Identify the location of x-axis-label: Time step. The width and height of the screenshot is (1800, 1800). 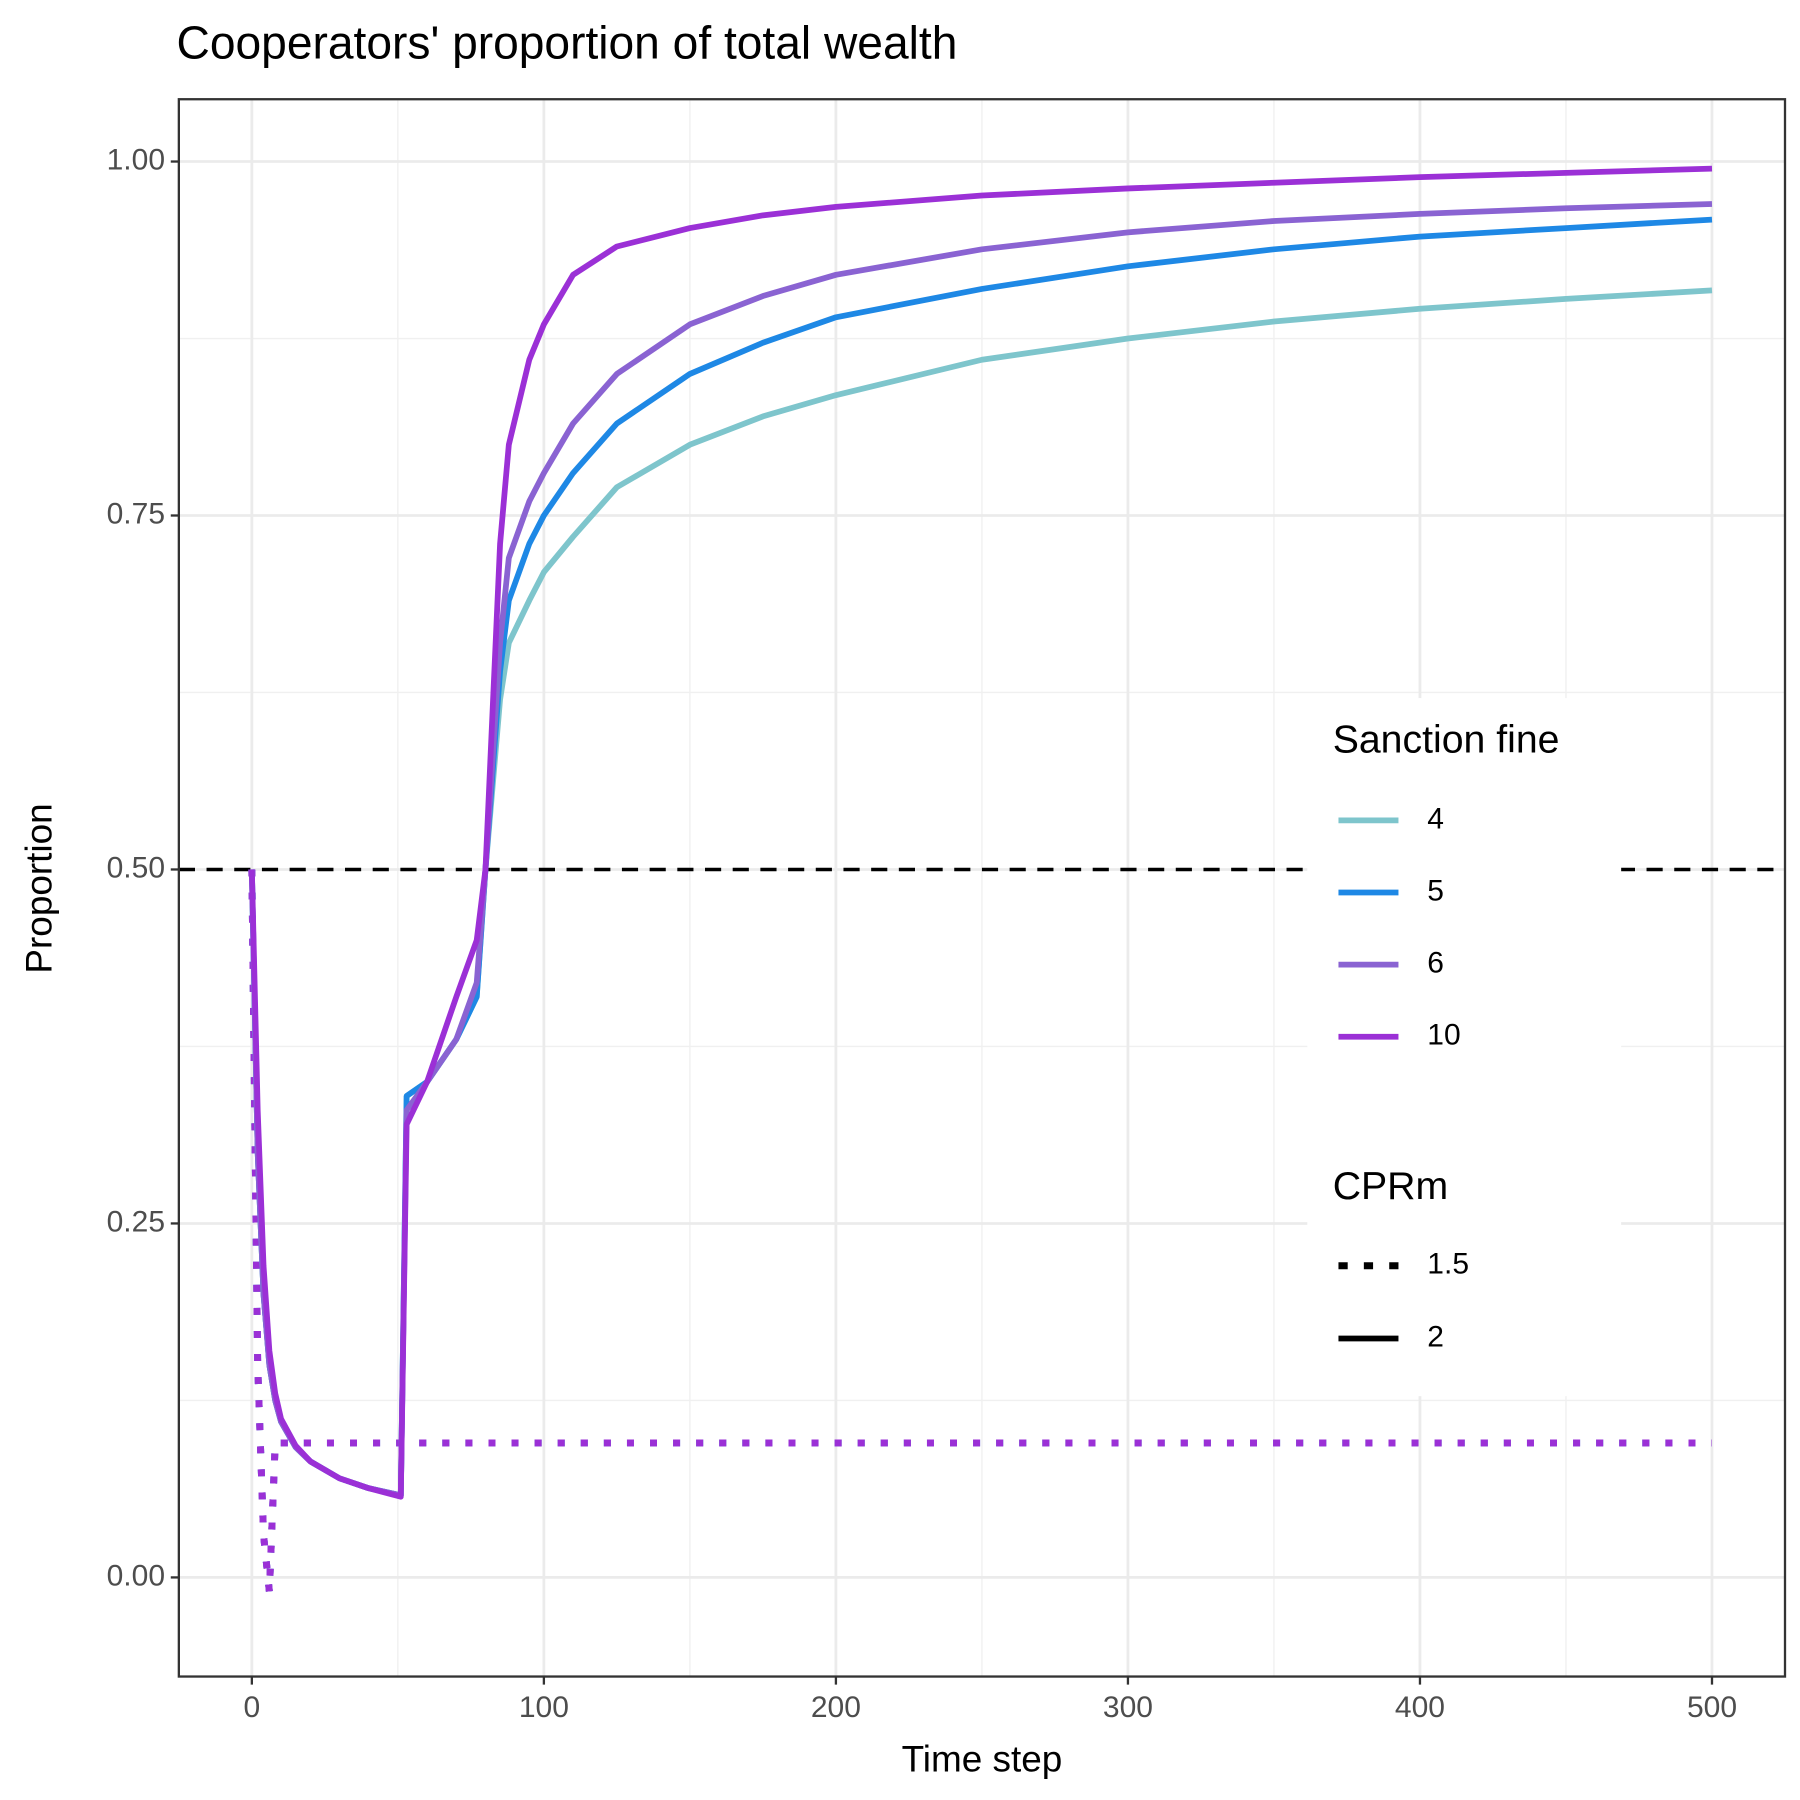
(982, 1759).